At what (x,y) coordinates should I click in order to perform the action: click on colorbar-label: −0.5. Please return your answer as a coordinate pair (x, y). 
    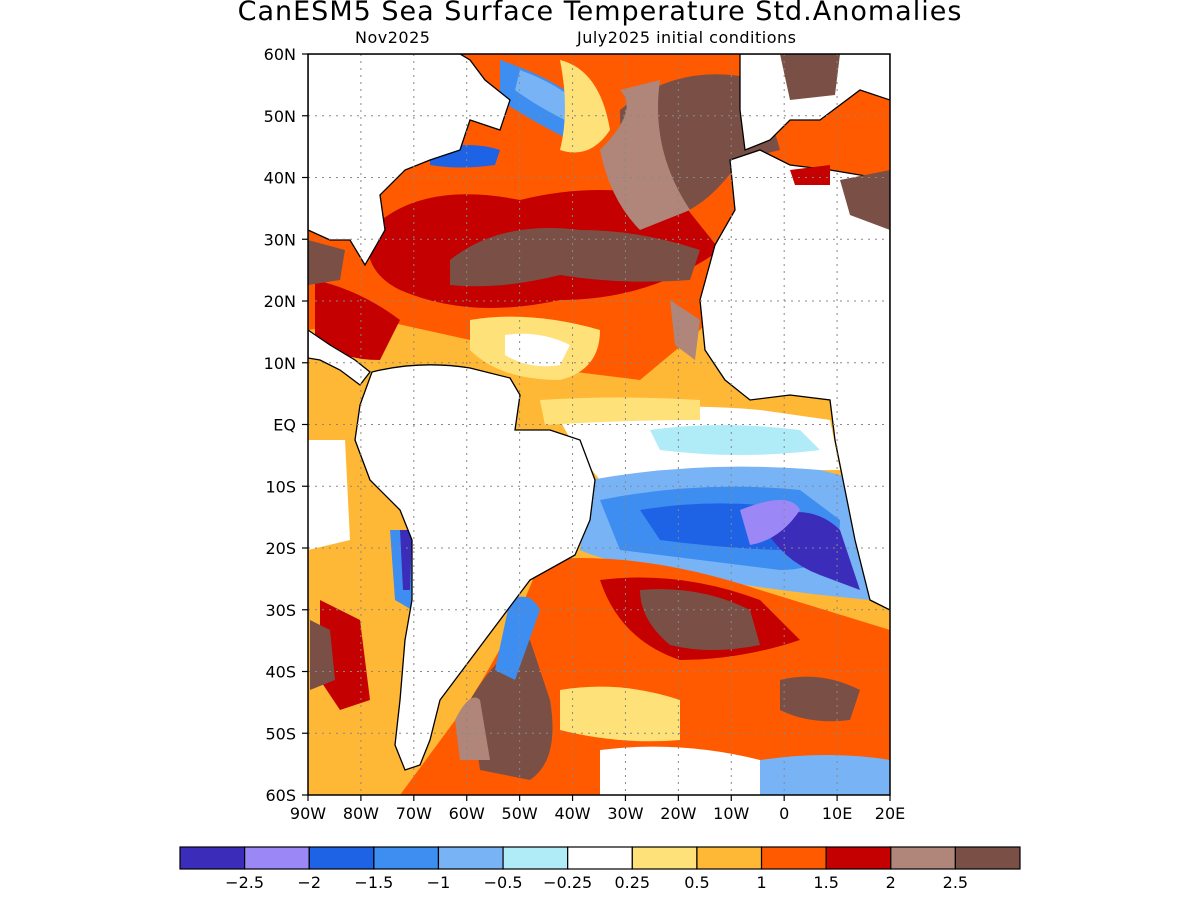
    Looking at the image, I should click on (503, 882).